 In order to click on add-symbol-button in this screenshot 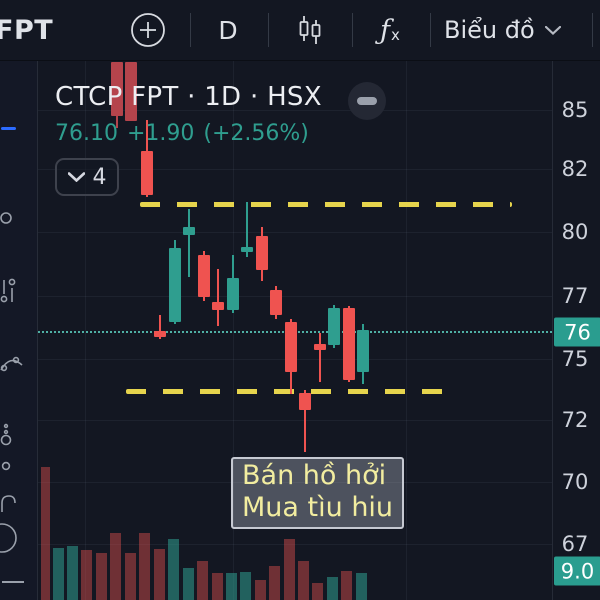, I will do `click(148, 30)`.